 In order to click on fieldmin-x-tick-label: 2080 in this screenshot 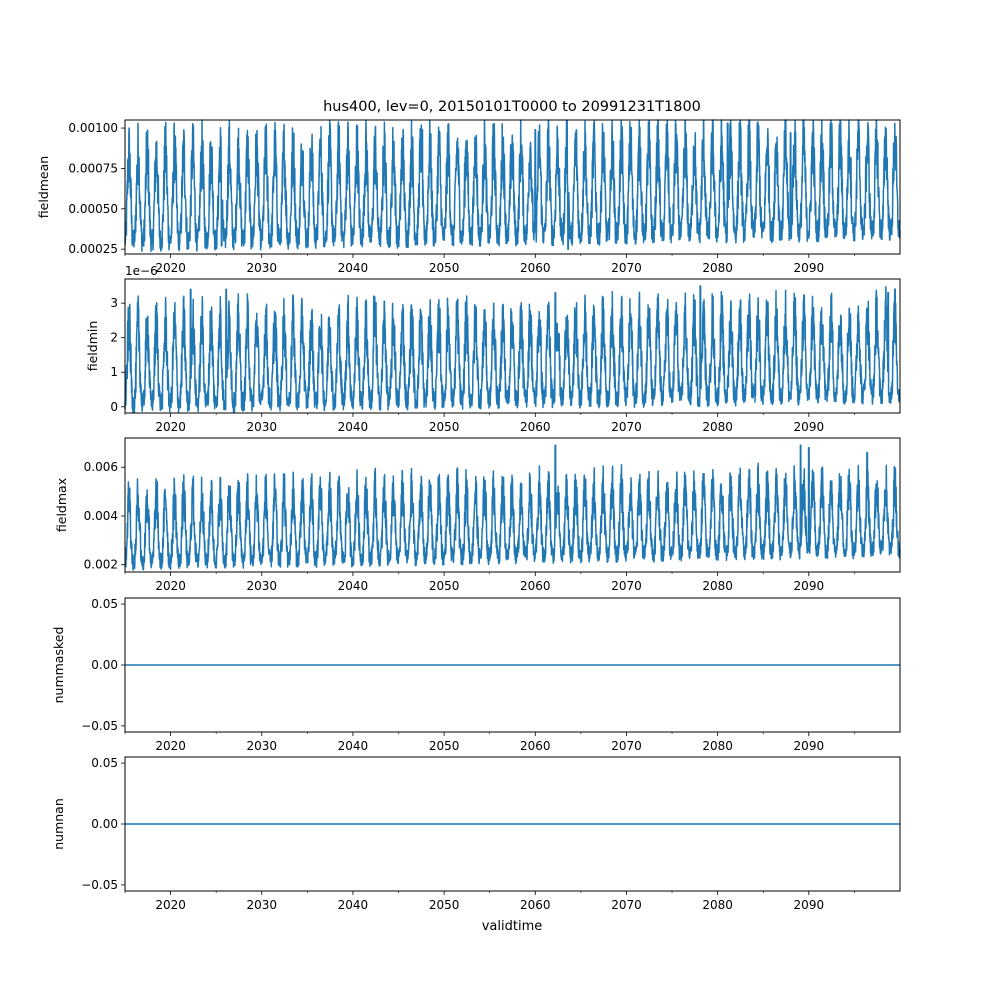, I will do `click(717, 427)`.